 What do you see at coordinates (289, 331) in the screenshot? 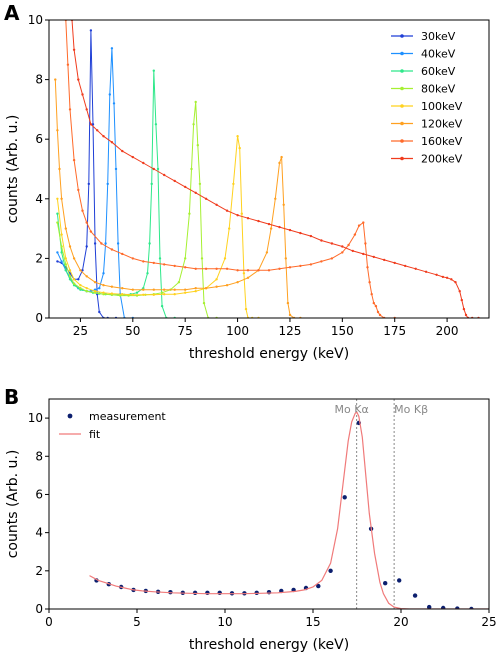
I see `x-tick-label: 125` at bounding box center [289, 331].